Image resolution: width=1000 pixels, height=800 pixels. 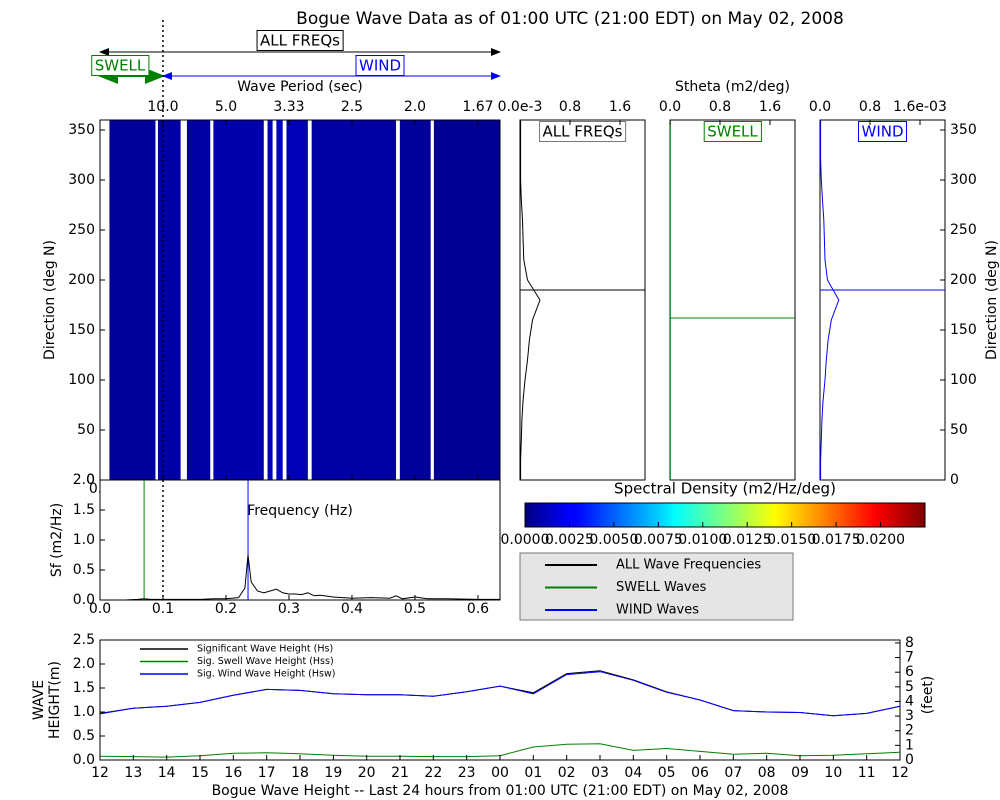 I want to click on x-tick-label: 05, so click(x=667, y=773).